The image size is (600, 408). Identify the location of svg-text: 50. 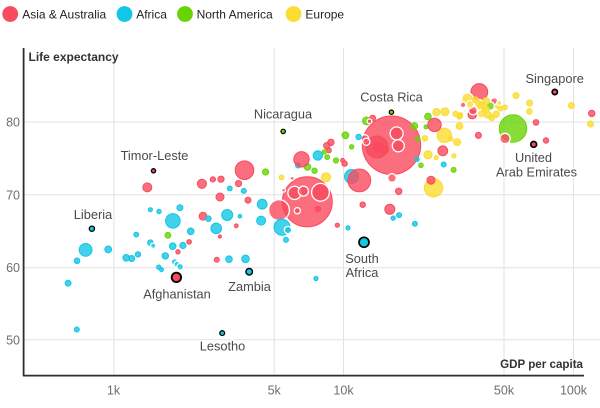
(13, 340).